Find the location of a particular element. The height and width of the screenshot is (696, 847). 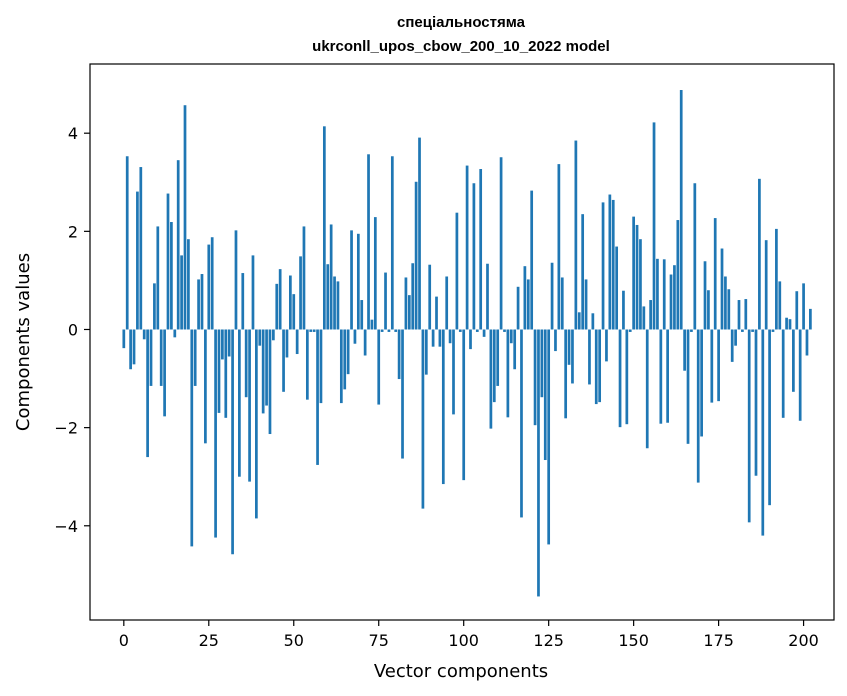

x-axis-ticks: 0 25 50 75 100 125 150 175 200 is located at coordinates (469, 635).